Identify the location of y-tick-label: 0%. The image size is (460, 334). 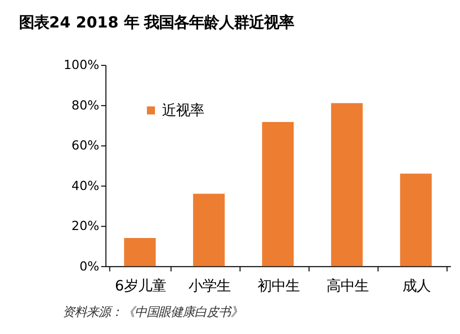
(89, 266).